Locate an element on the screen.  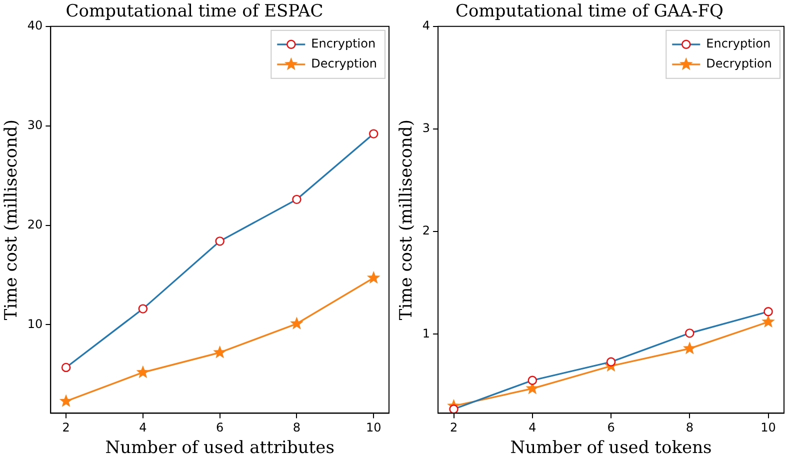
y-tick-label: 1 is located at coordinates (426, 333).